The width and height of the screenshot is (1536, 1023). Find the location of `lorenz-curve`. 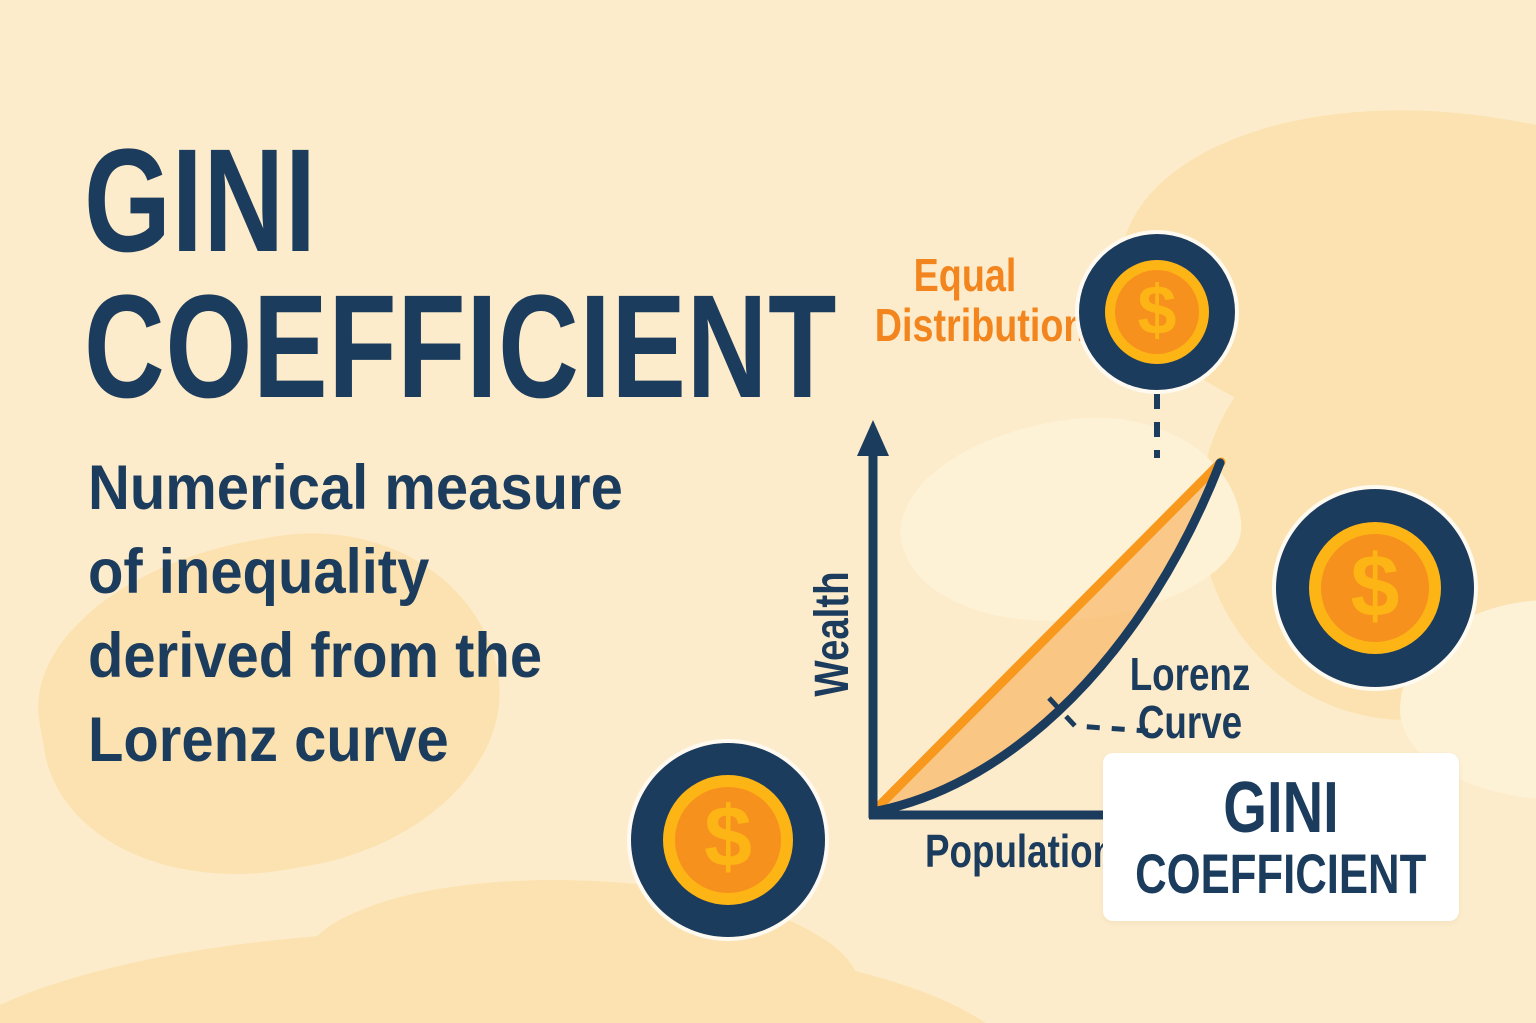

lorenz-curve is located at coordinates (1048, 637).